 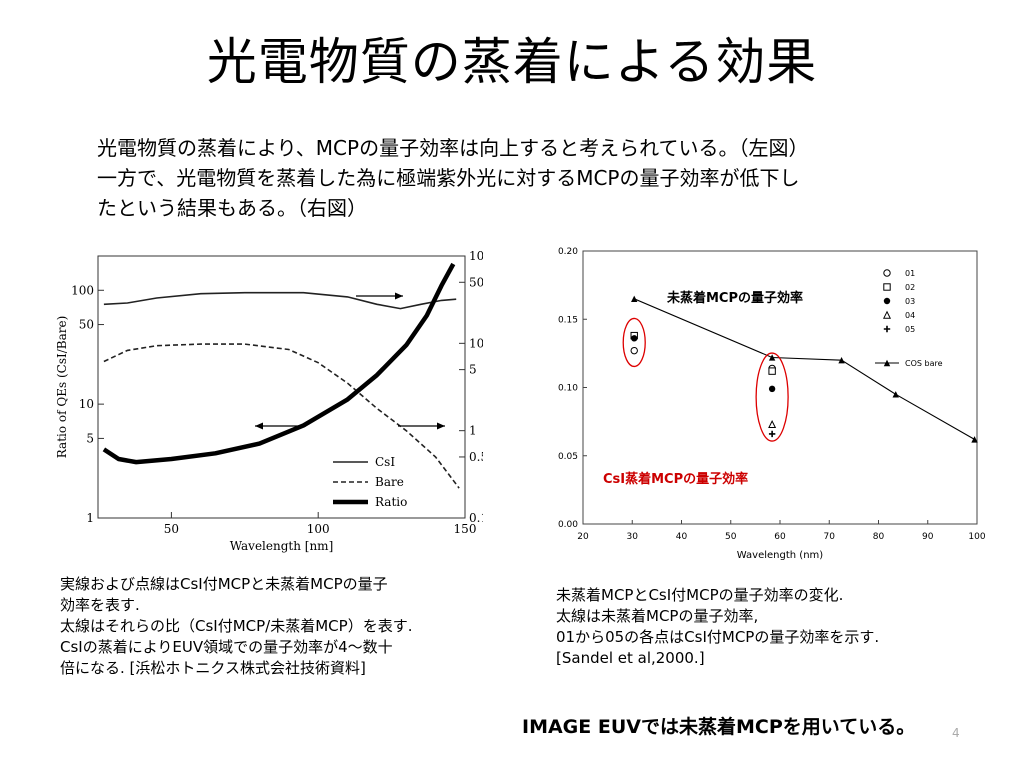 I want to click on caption-line: 倍になる. [浜松ホトニクス株式会社技術資料], so click(x=213, y=668).